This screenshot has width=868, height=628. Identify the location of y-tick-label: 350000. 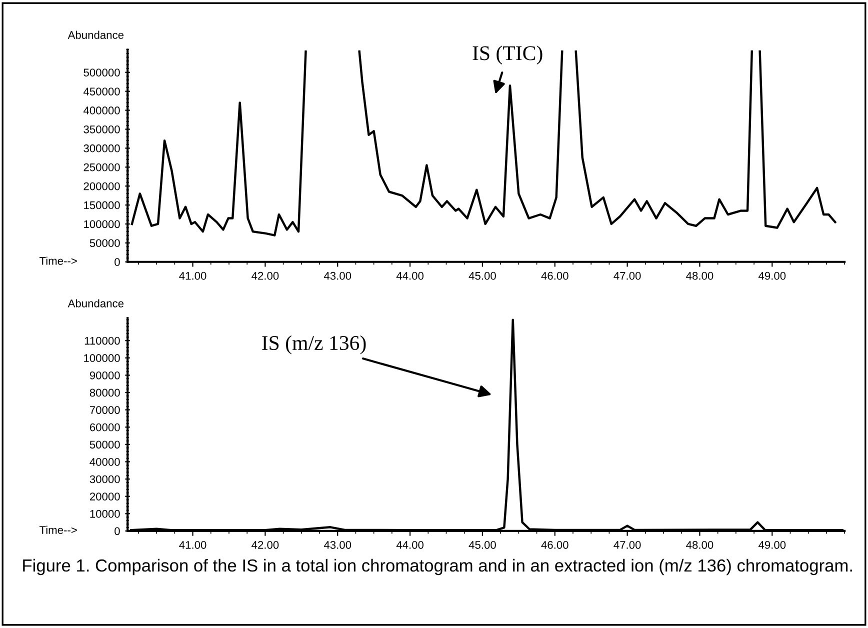
(102, 129).